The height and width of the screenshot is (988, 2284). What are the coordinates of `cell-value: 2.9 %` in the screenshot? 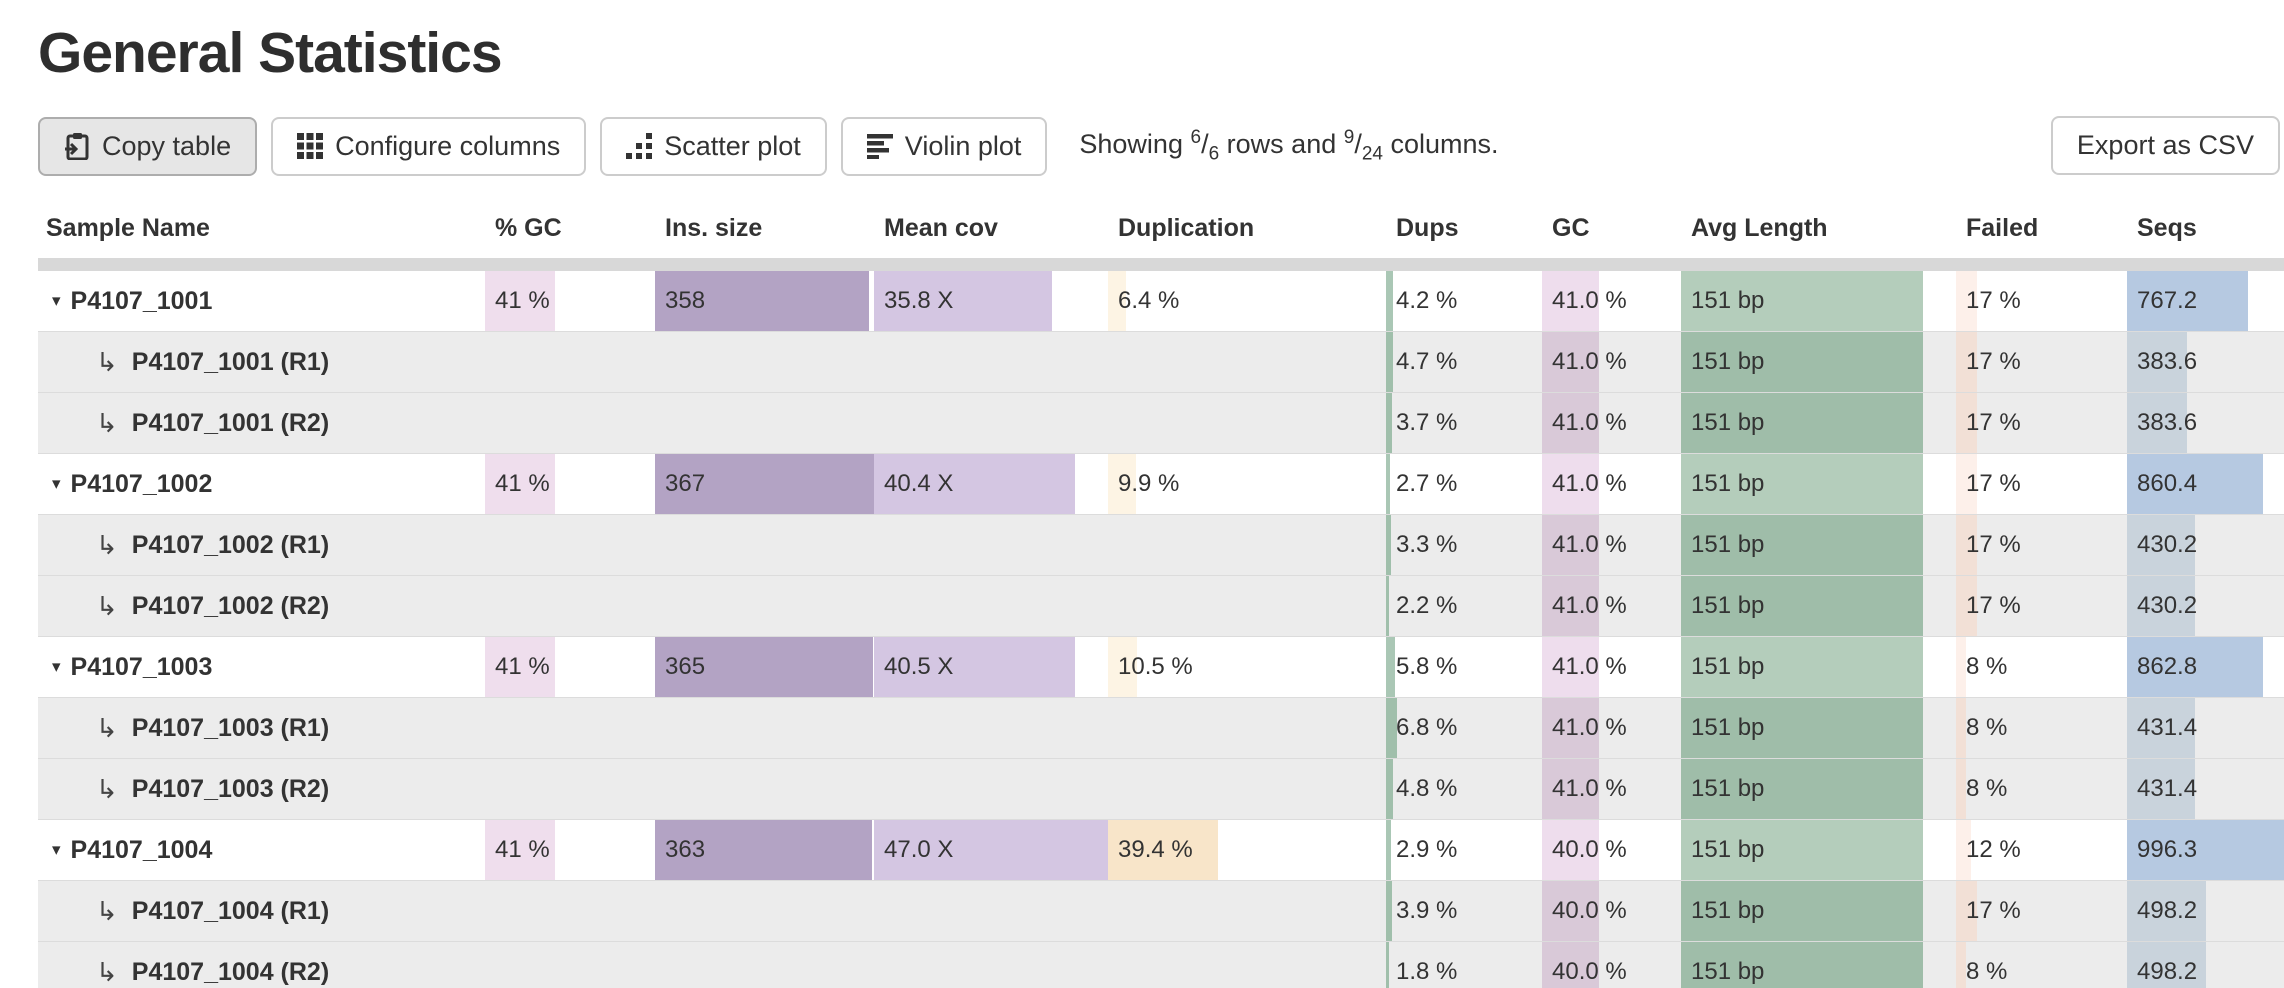 It's located at (1427, 849).